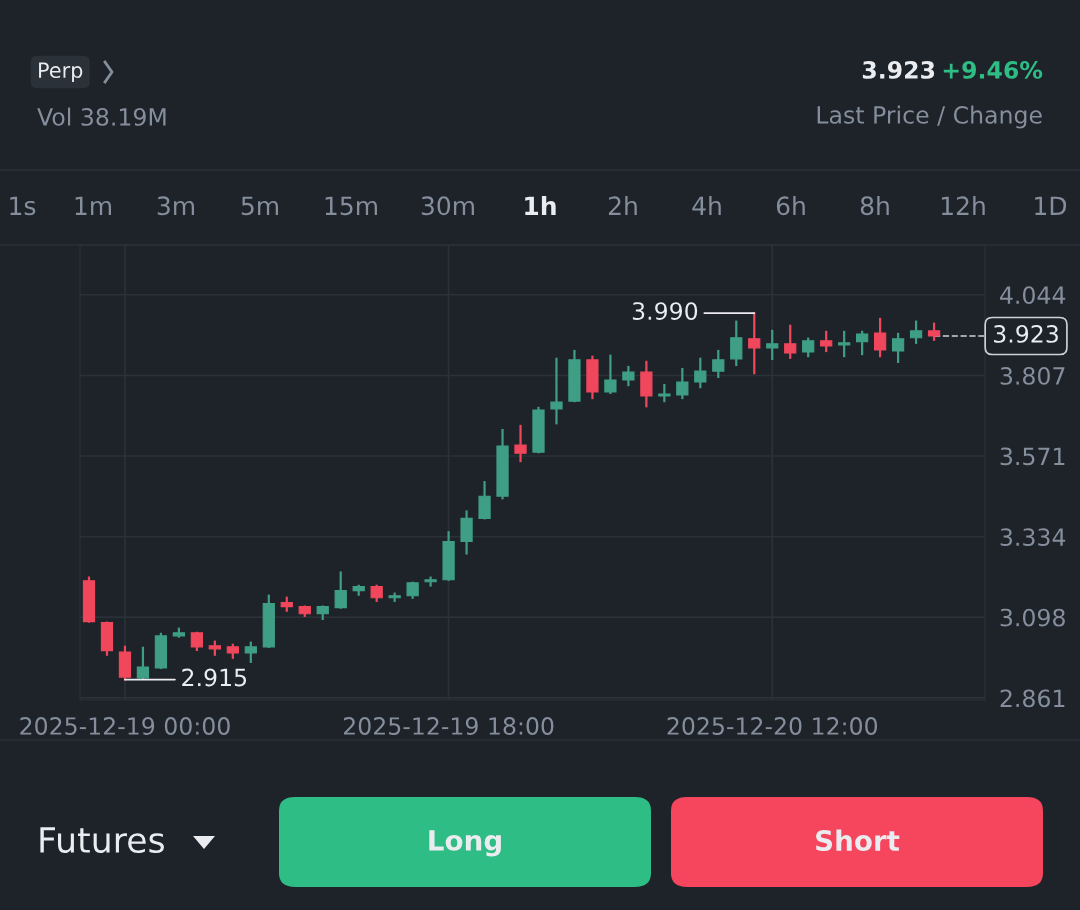 This screenshot has height=910, width=1080. Describe the element at coordinates (772, 726) in the screenshot. I see `x-tick-label: 2025-12-20 12:00` at that location.